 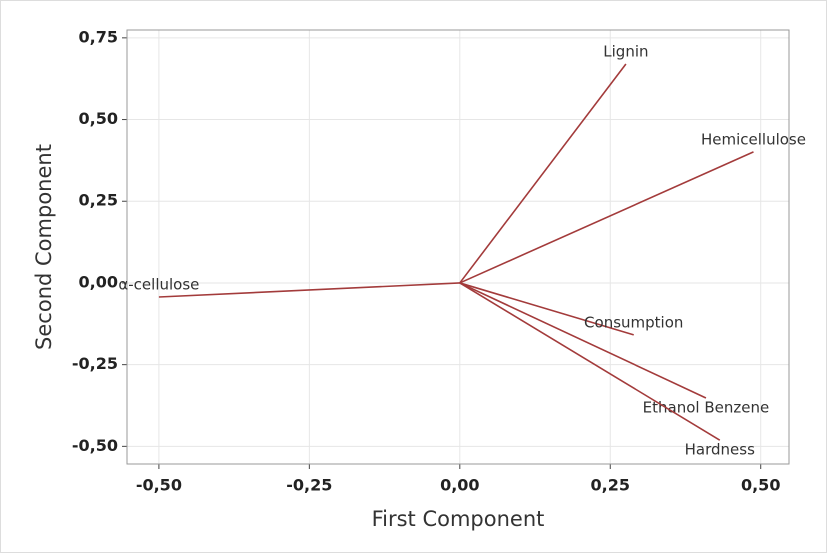 I want to click on x-axis-title: First Component, so click(x=458, y=519).